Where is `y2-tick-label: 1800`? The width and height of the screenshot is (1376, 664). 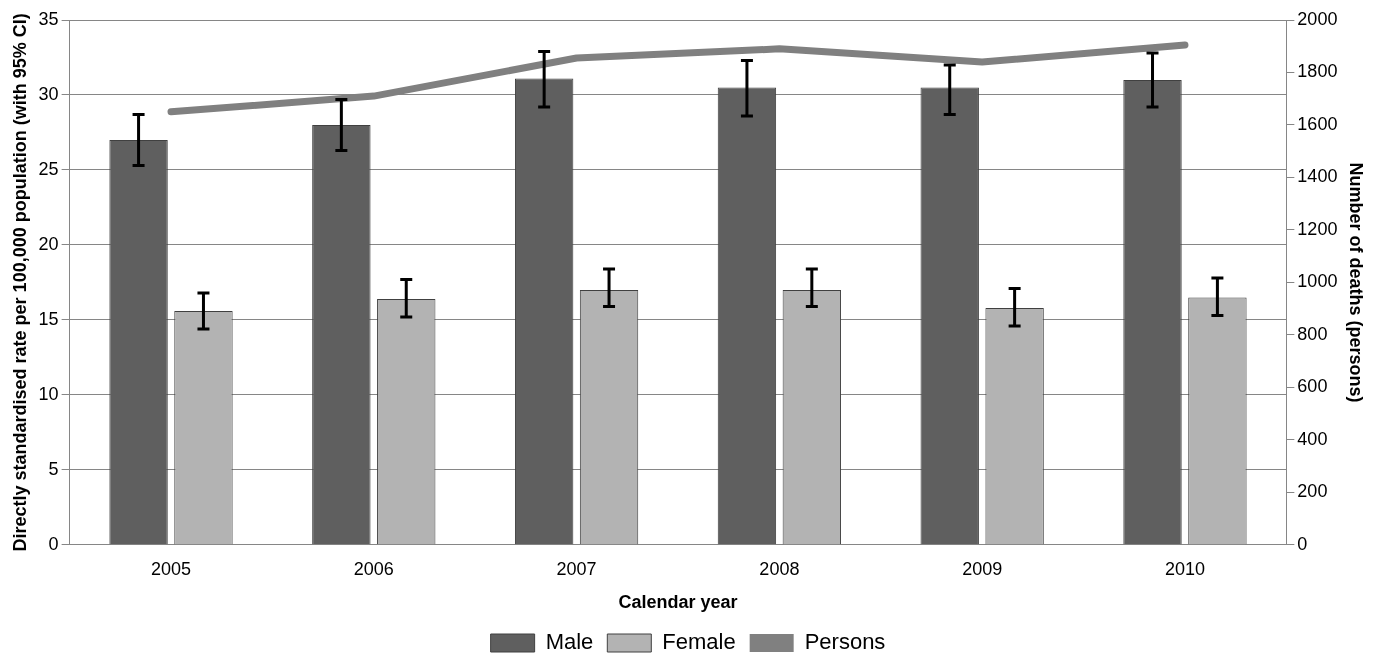 y2-tick-label: 1800 is located at coordinates (1317, 71).